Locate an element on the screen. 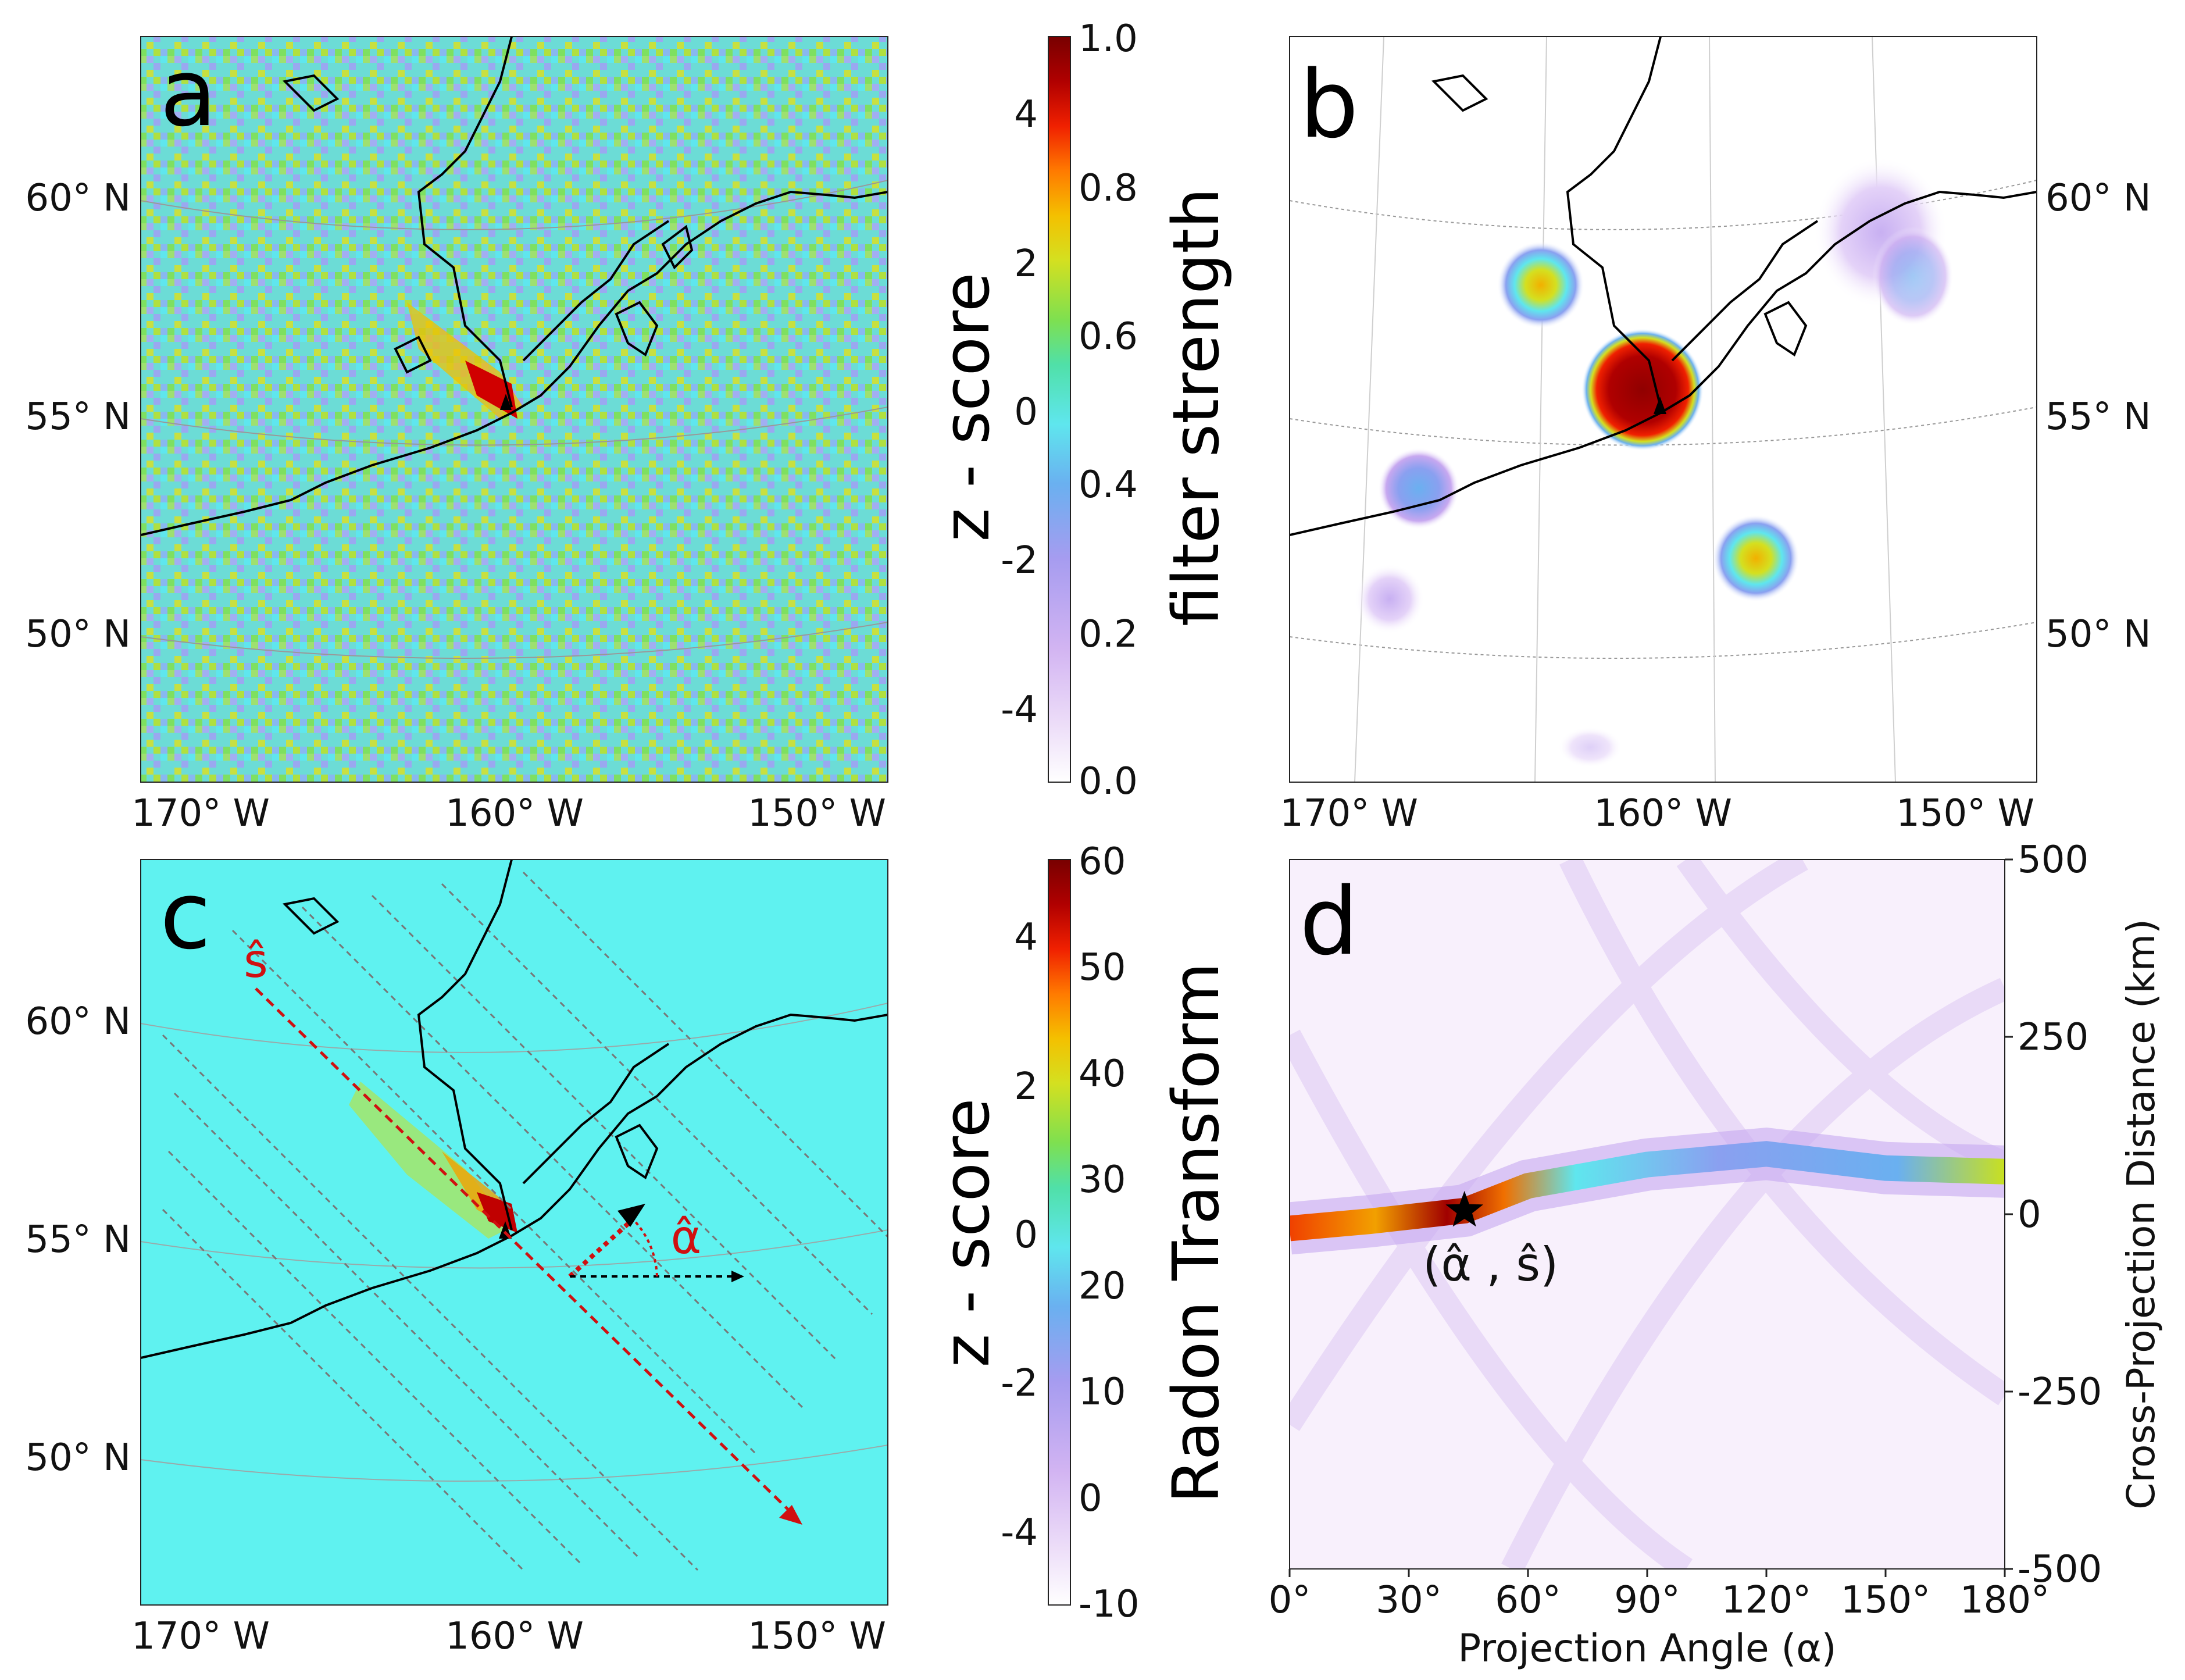  colorbar-top-right-tick: 0.2 is located at coordinates (1108, 635).